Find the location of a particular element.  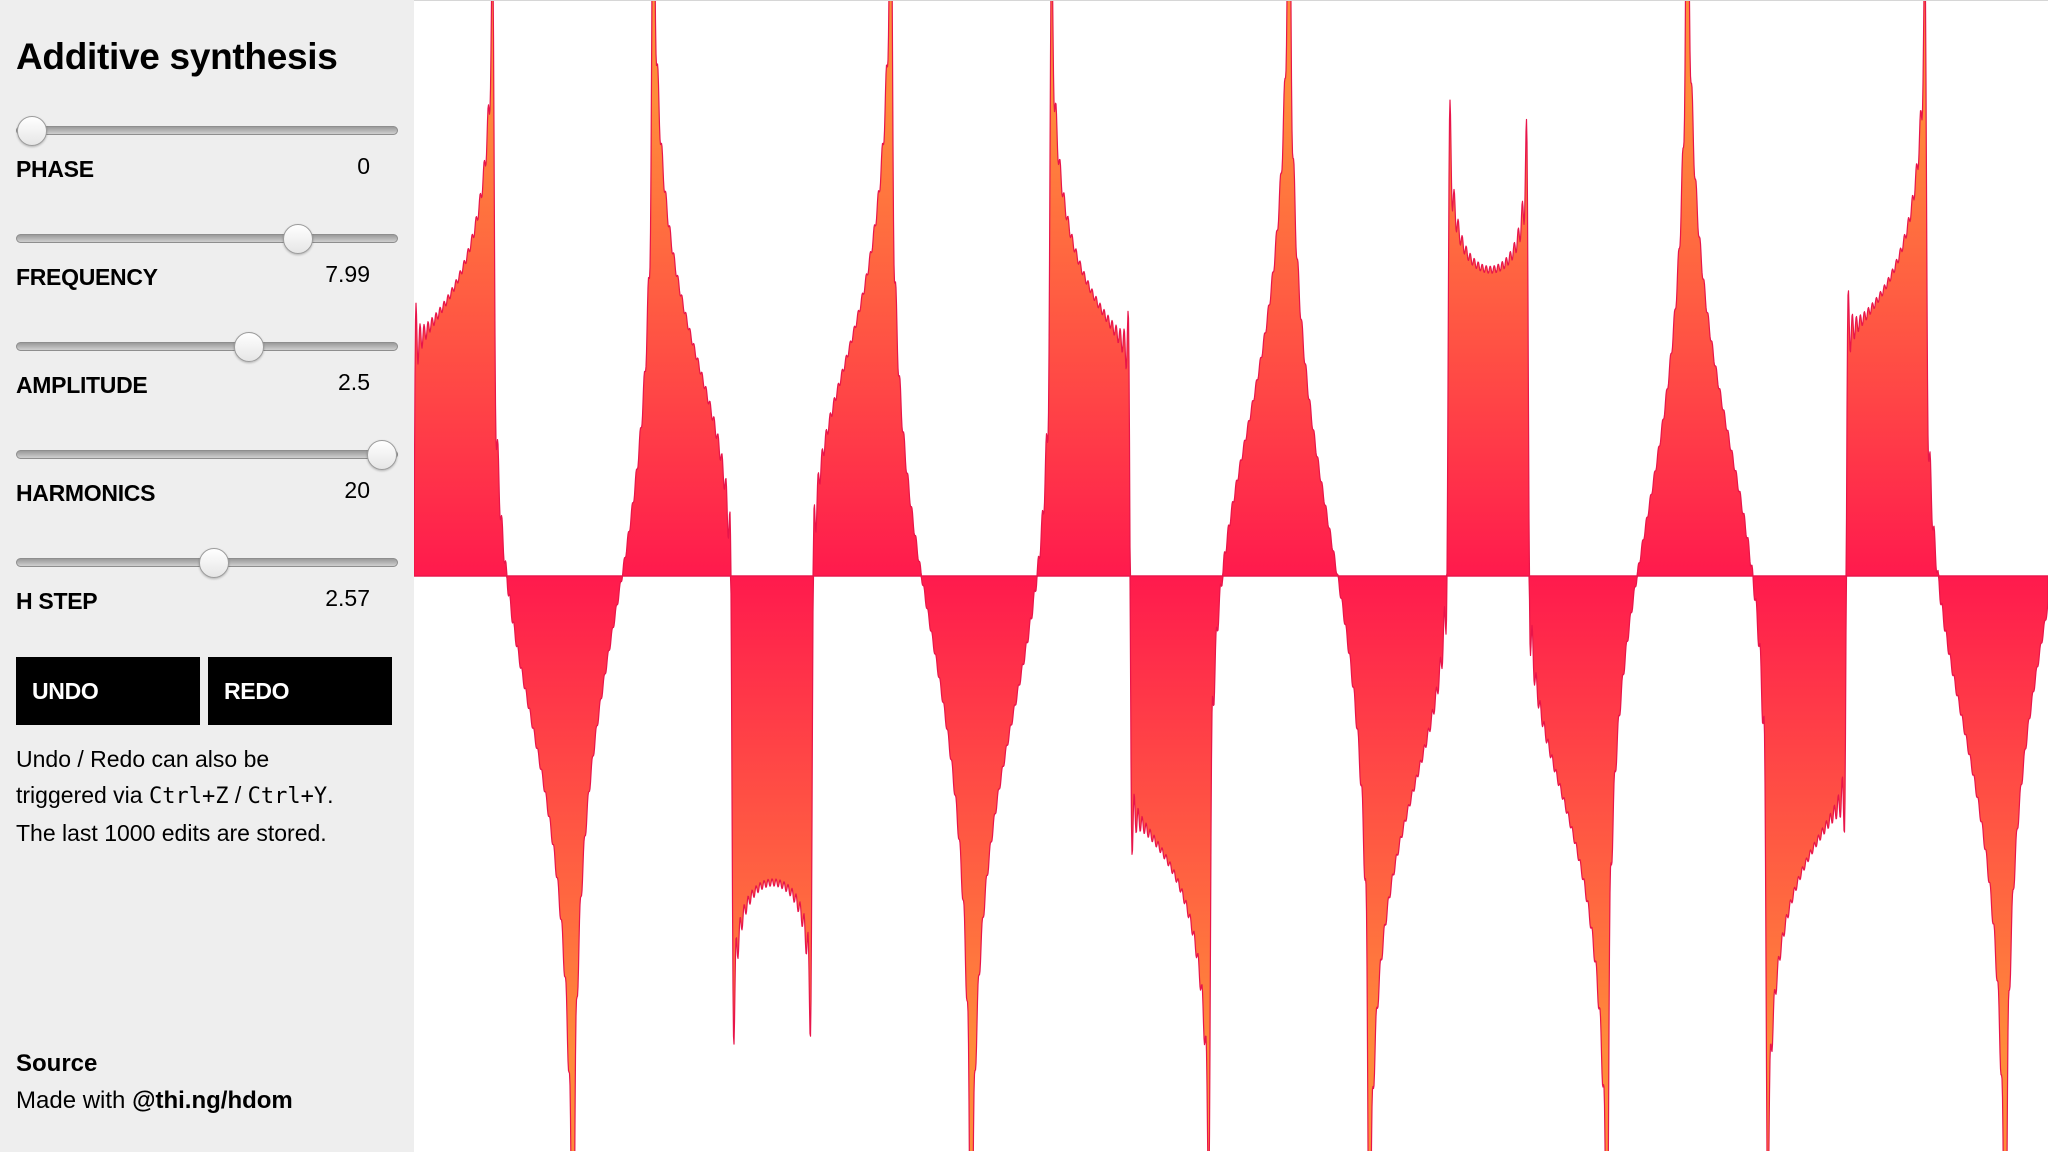

help-line-1: Undo / Redo can also be is located at coordinates (143, 759).